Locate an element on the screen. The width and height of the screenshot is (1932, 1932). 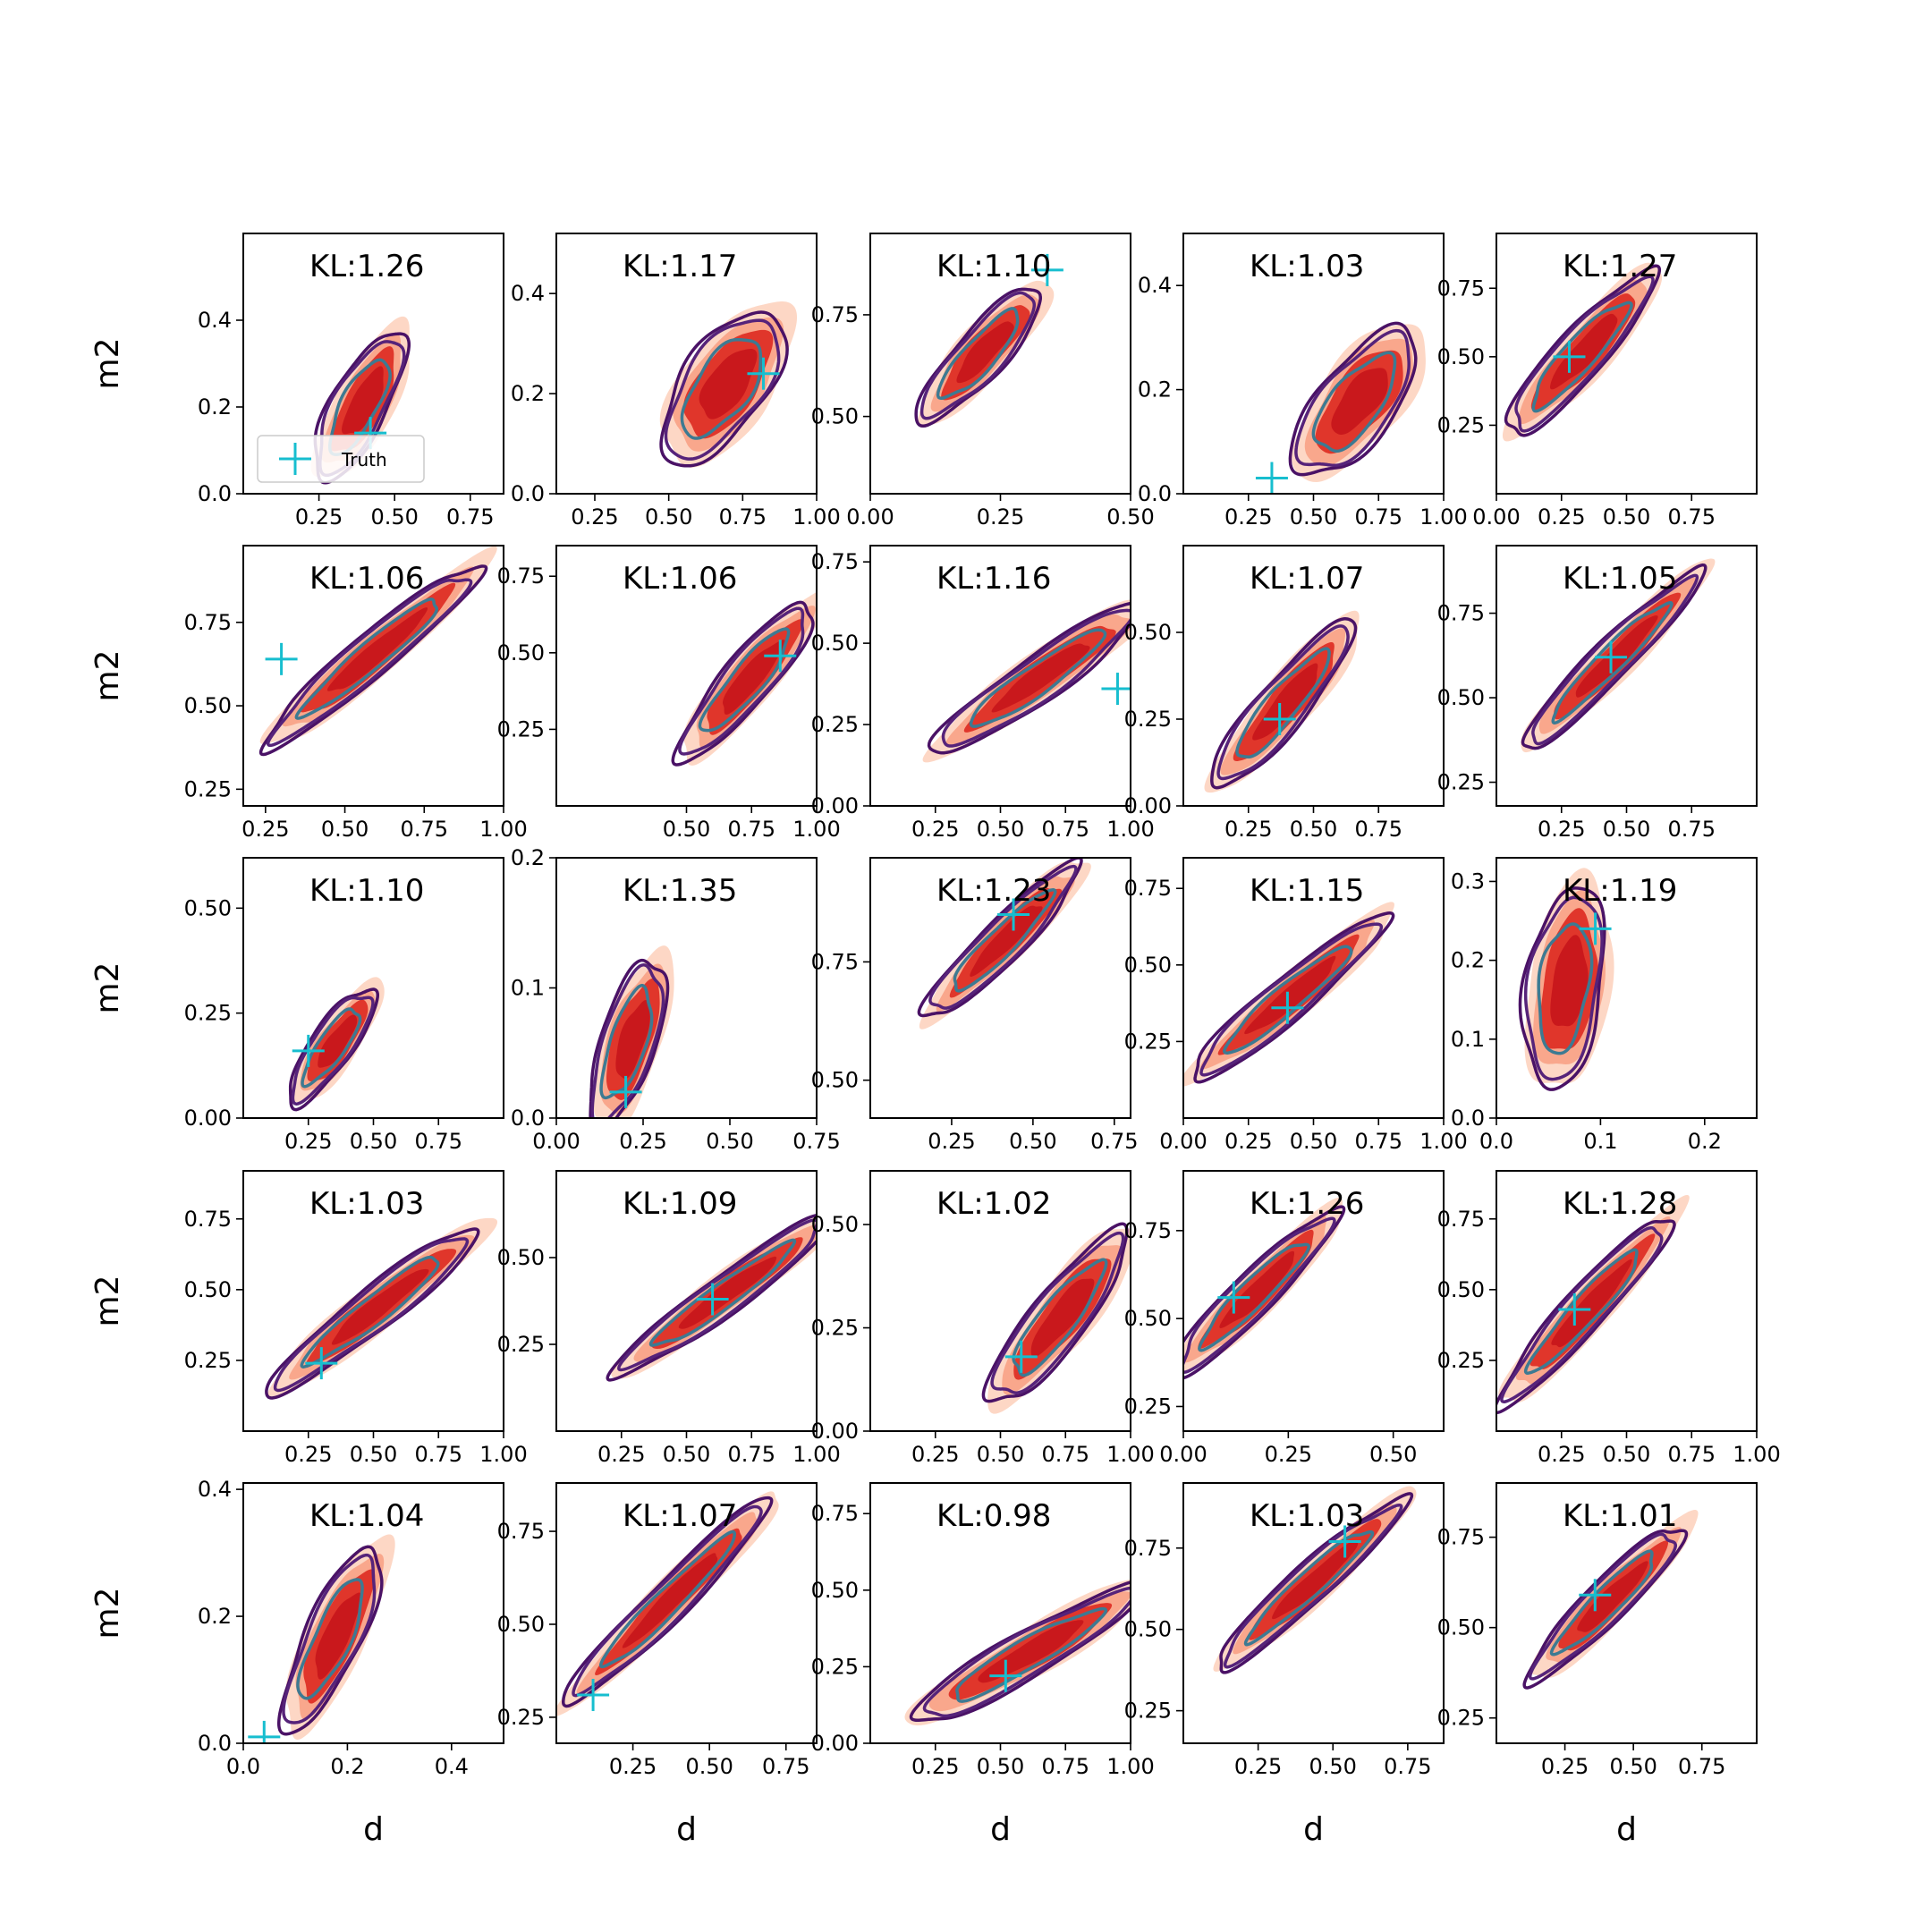
panel-20-truth-marker is located at coordinates (264, 1731).